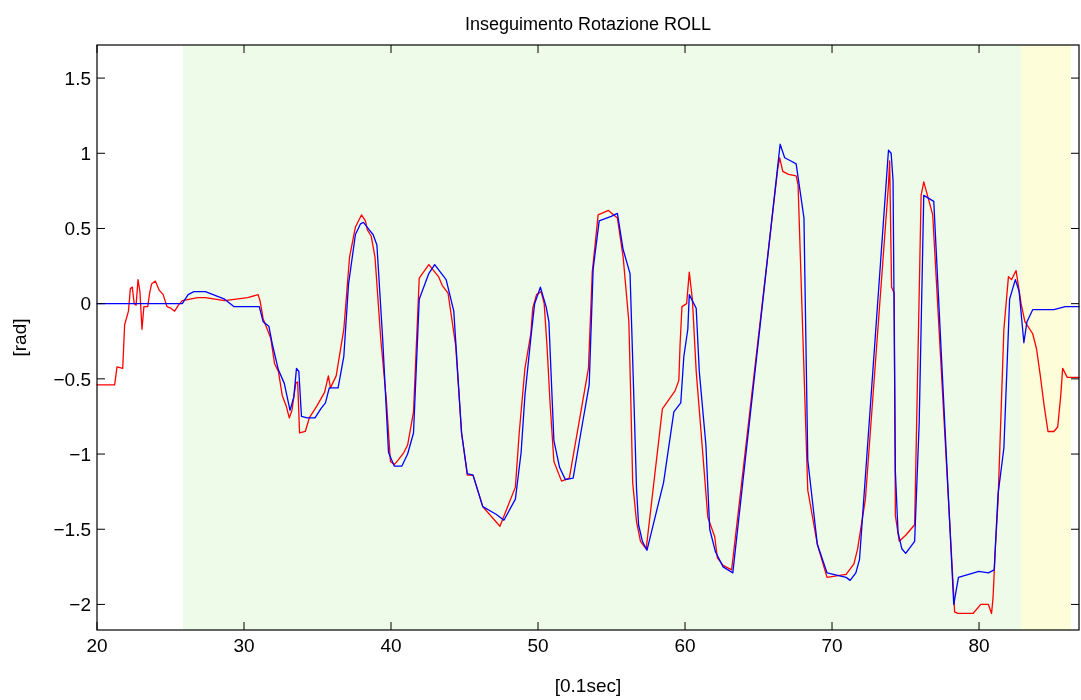  What do you see at coordinates (85, 153) in the screenshot?
I see `y-tick-label: 1` at bounding box center [85, 153].